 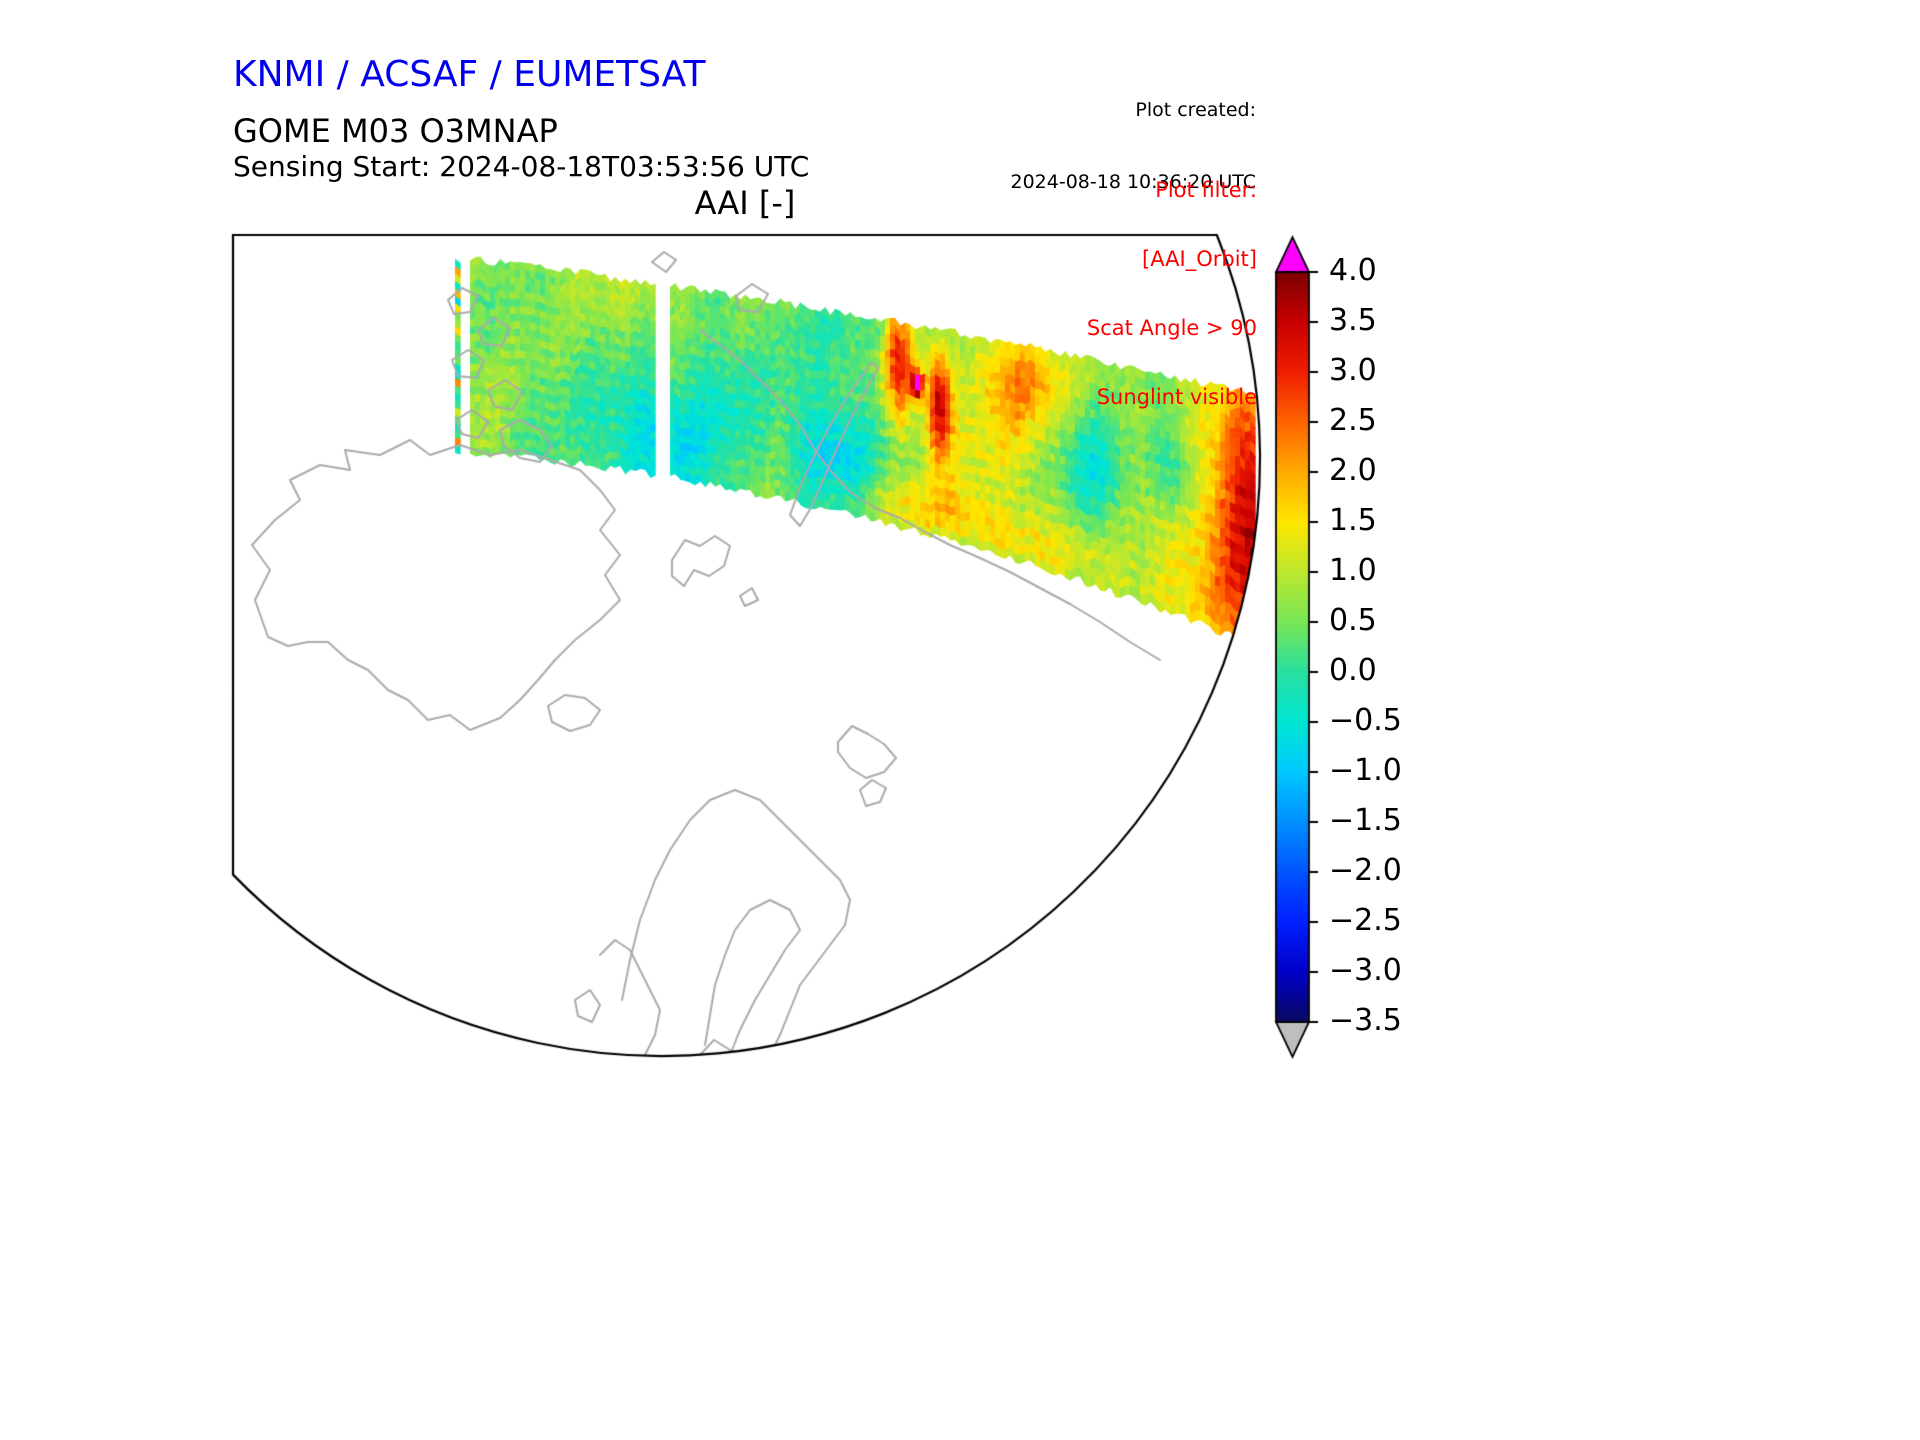 I want to click on colorbar-tick-label: −3.5, so click(x=1365, y=1020).